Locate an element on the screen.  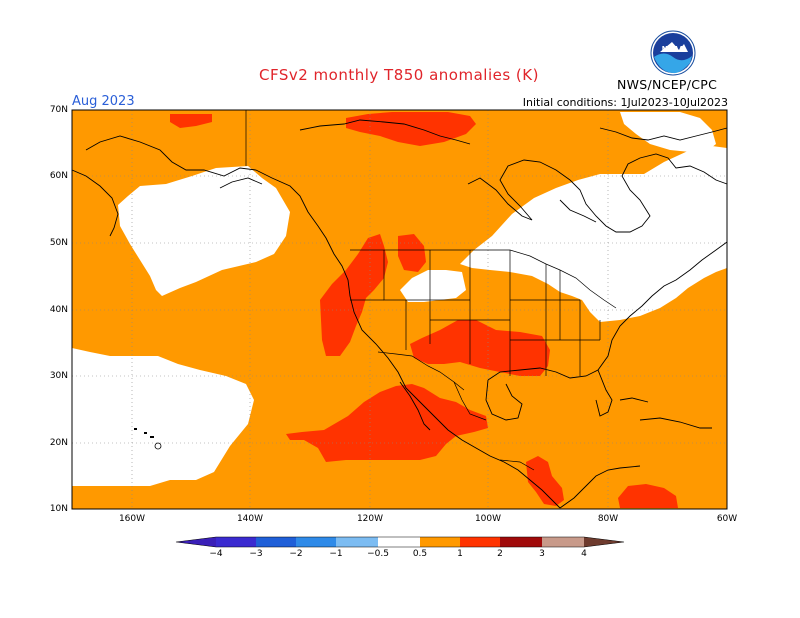
colorbar-label: −2 is located at coordinates (296, 554).